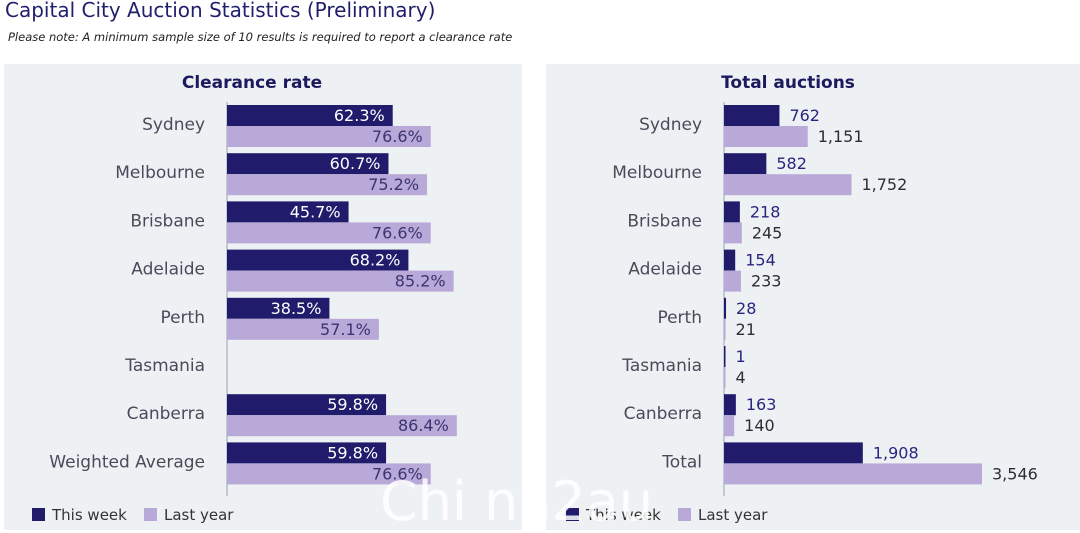 This screenshot has height=533, width=1080. Describe the element at coordinates (741, 356) in the screenshot. I see `data-label-this-week-tasmania: 1` at that location.